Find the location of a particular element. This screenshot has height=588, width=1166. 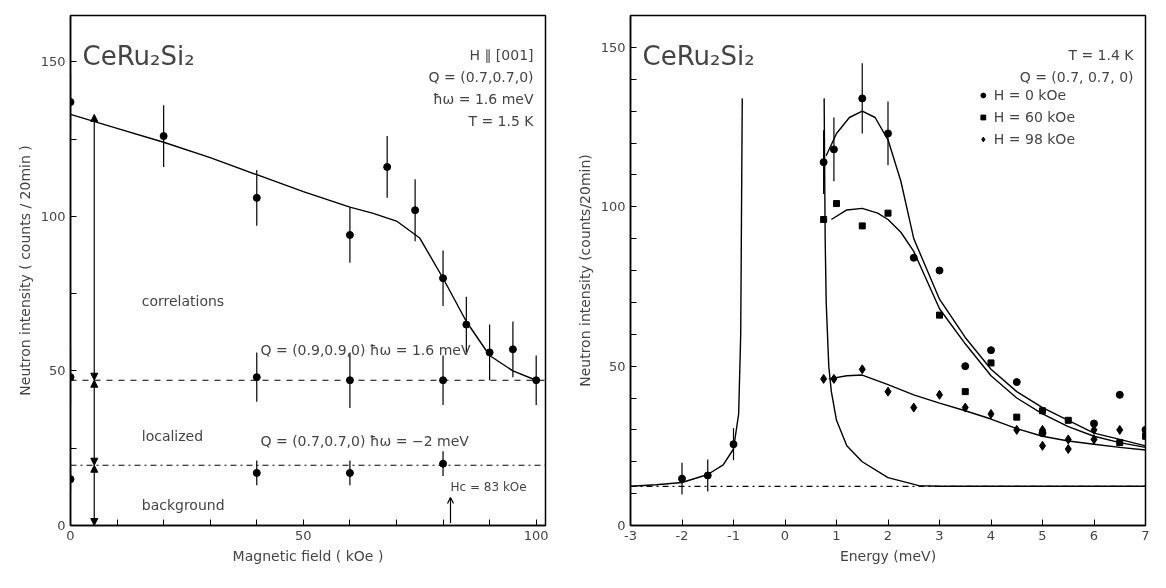

annotation: H ∥ [001] is located at coordinates (501, 54).